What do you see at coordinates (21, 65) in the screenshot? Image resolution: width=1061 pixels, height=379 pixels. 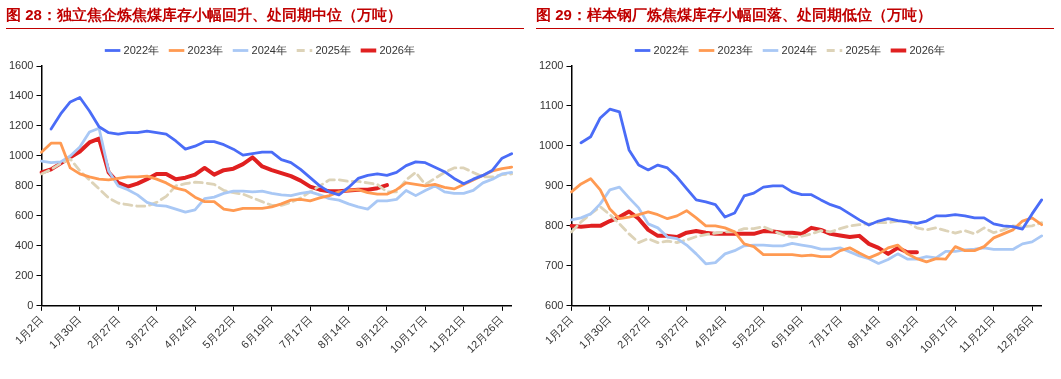 I see `y-tick-label: 1600` at bounding box center [21, 65].